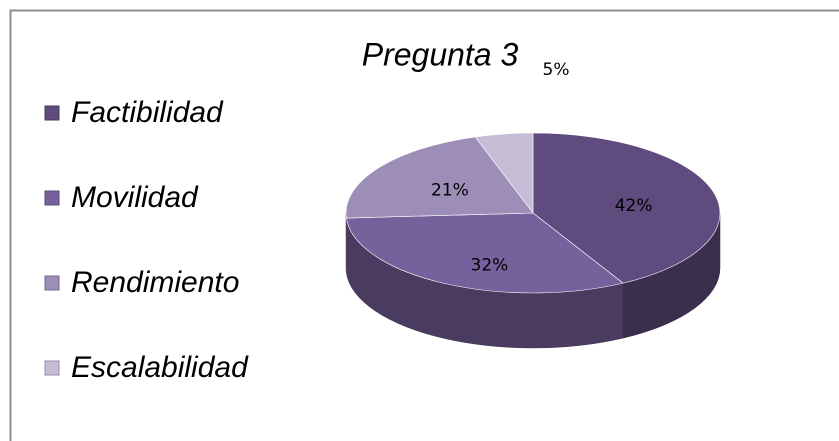  What do you see at coordinates (135, 197) in the screenshot?
I see `legend-label: Movilidad` at bounding box center [135, 197].